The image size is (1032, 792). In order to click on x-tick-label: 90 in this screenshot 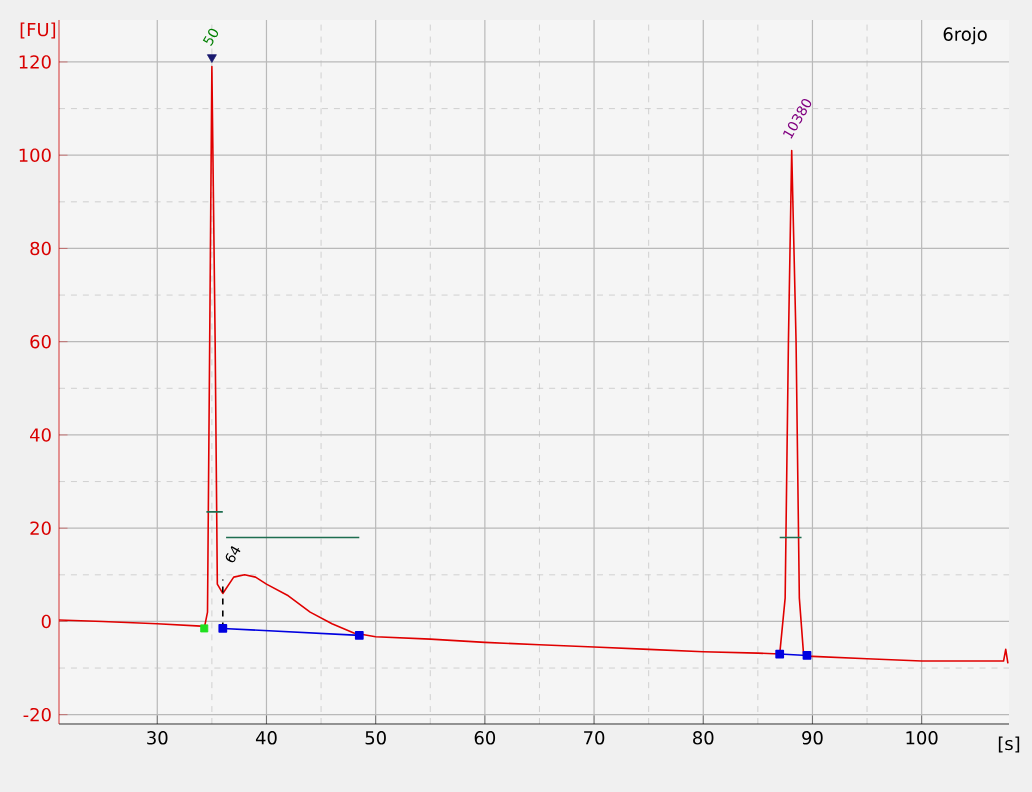, I will do `click(812, 738)`.